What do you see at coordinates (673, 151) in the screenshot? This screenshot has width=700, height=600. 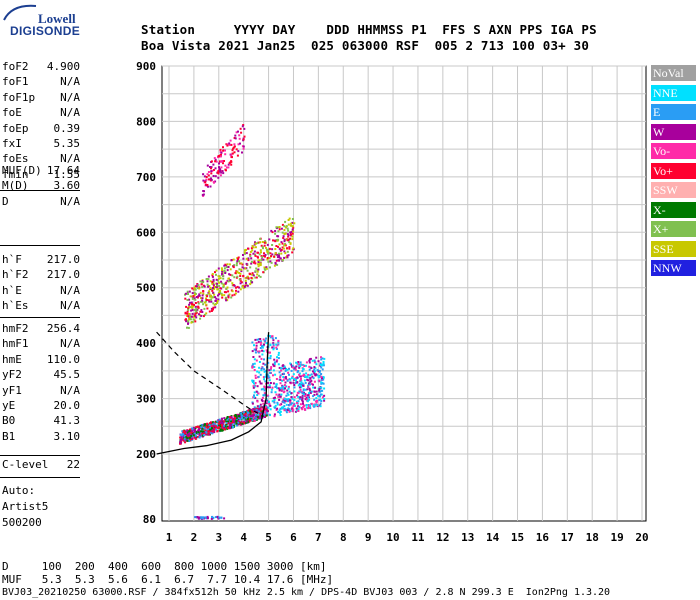 I see `legend-item-vo: Vo-` at bounding box center [673, 151].